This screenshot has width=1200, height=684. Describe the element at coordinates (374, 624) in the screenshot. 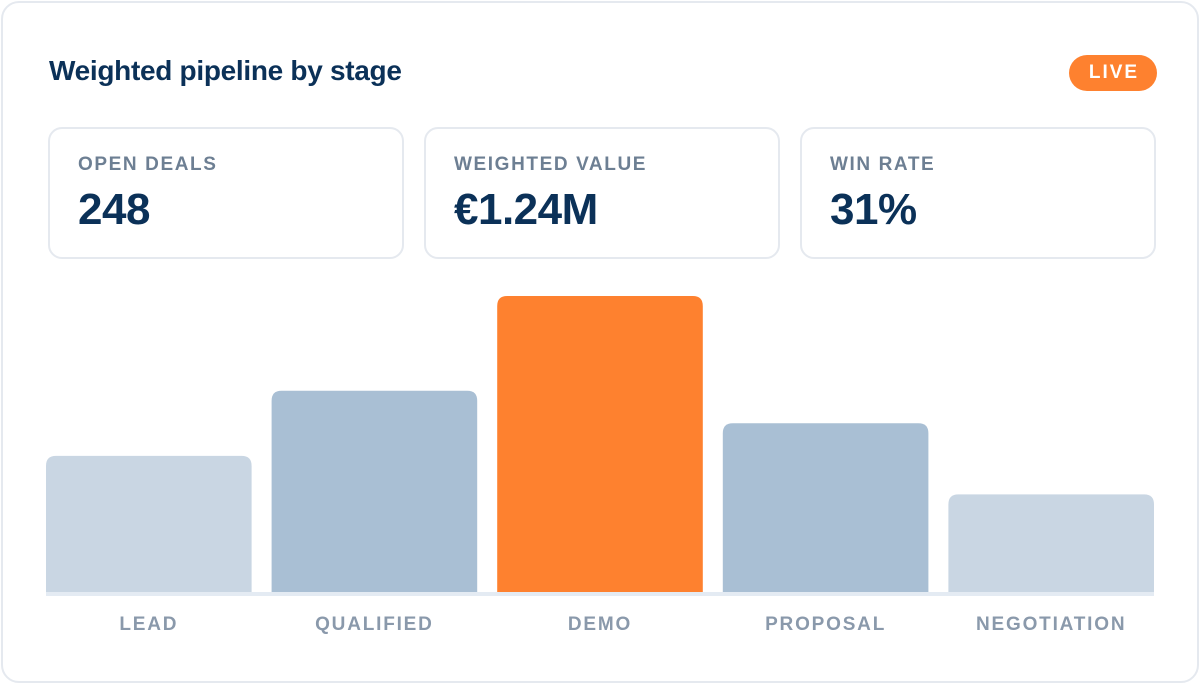

I see `x-tick-label: QUALIFIED` at that location.